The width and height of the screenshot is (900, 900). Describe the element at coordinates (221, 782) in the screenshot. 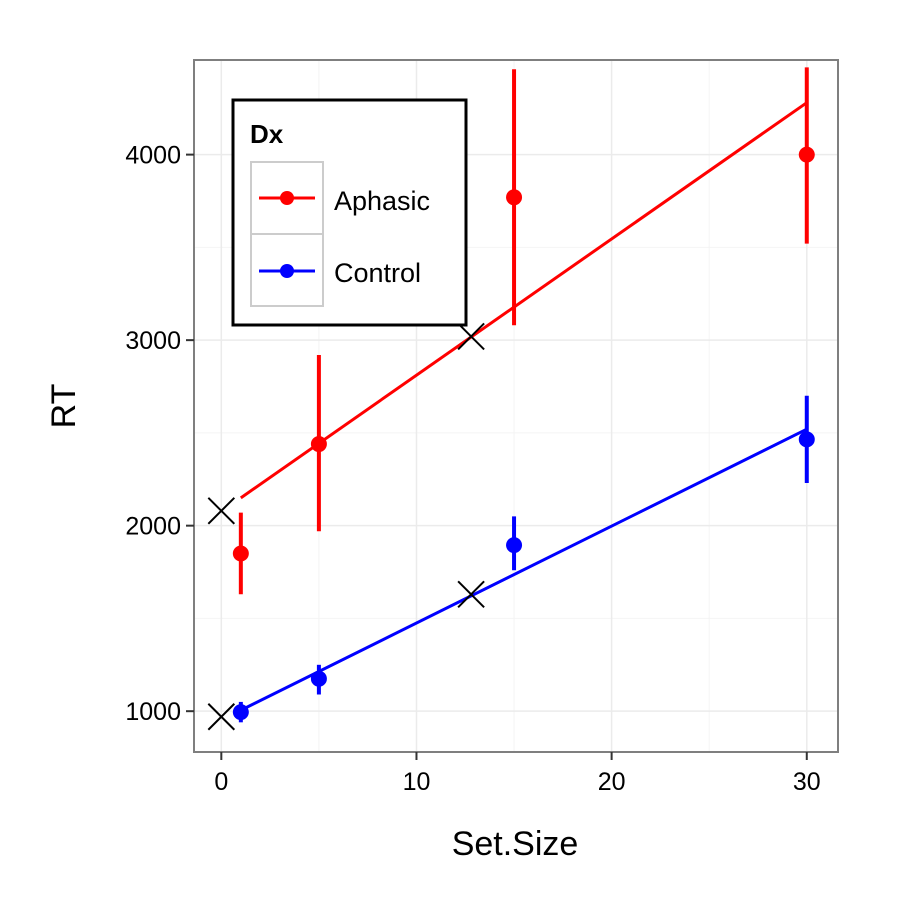

I see `x-tick-label: 0` at that location.